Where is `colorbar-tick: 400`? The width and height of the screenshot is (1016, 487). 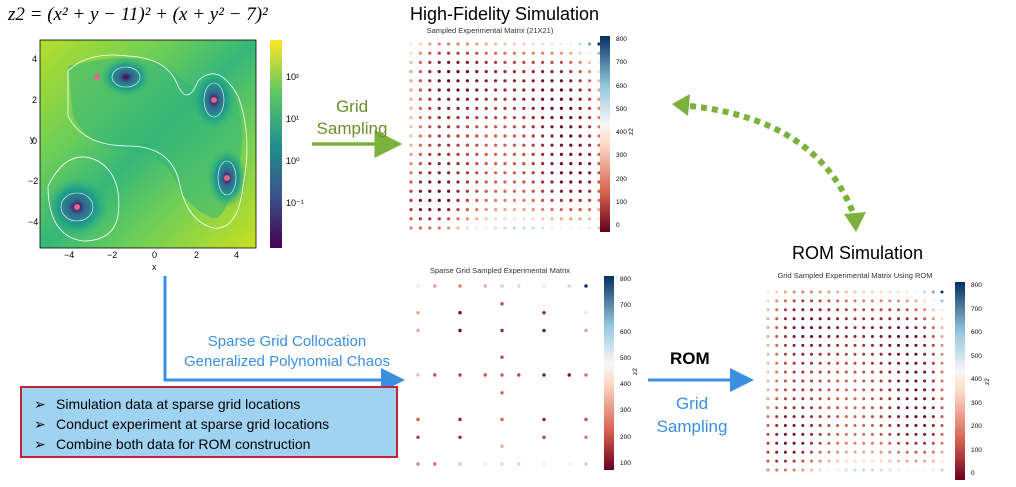
colorbar-tick: 400 is located at coordinates (621, 132).